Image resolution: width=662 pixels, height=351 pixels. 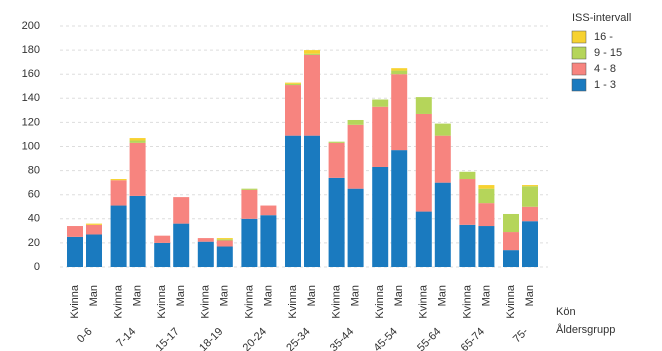 What do you see at coordinates (585, 329) in the screenshot?
I see `group-axis-title: Åldersgrupp` at bounding box center [585, 329].